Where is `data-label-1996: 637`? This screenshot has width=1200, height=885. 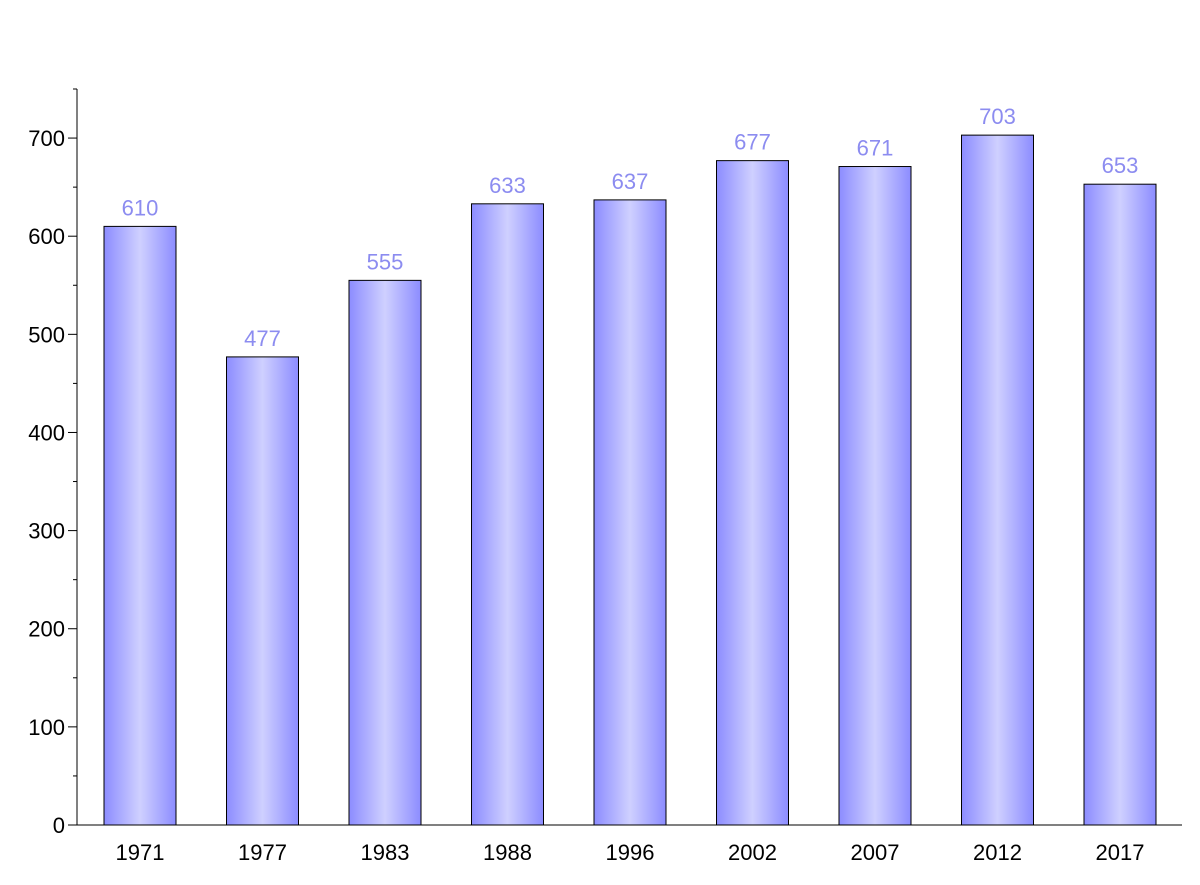 data-label-1996: 637 is located at coordinates (630, 181).